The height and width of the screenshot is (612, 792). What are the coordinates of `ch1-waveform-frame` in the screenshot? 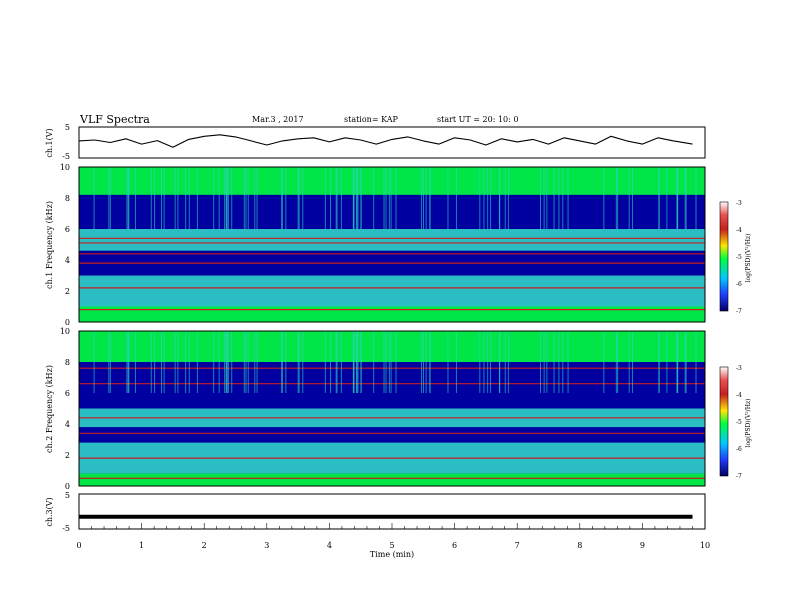 It's located at (392, 142).